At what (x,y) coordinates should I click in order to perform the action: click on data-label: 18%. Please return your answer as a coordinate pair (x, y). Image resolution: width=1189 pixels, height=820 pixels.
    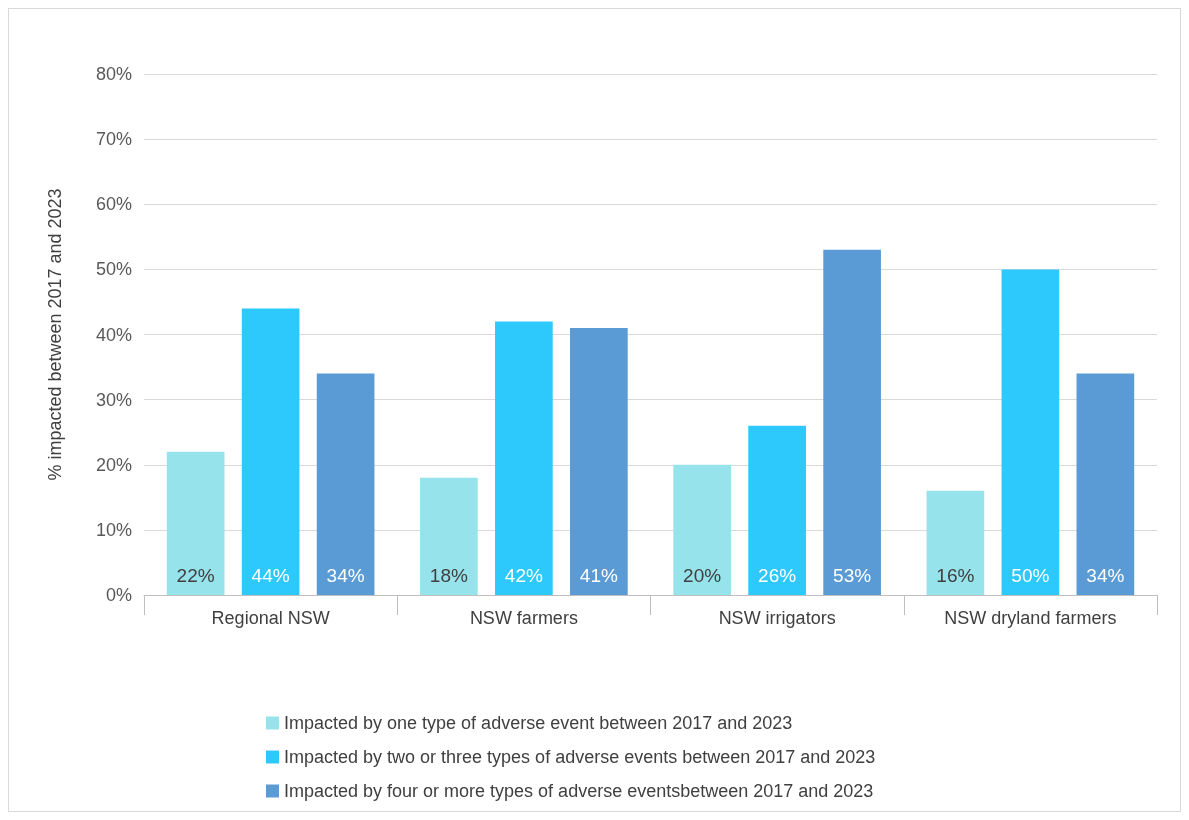
    Looking at the image, I should click on (448, 575).